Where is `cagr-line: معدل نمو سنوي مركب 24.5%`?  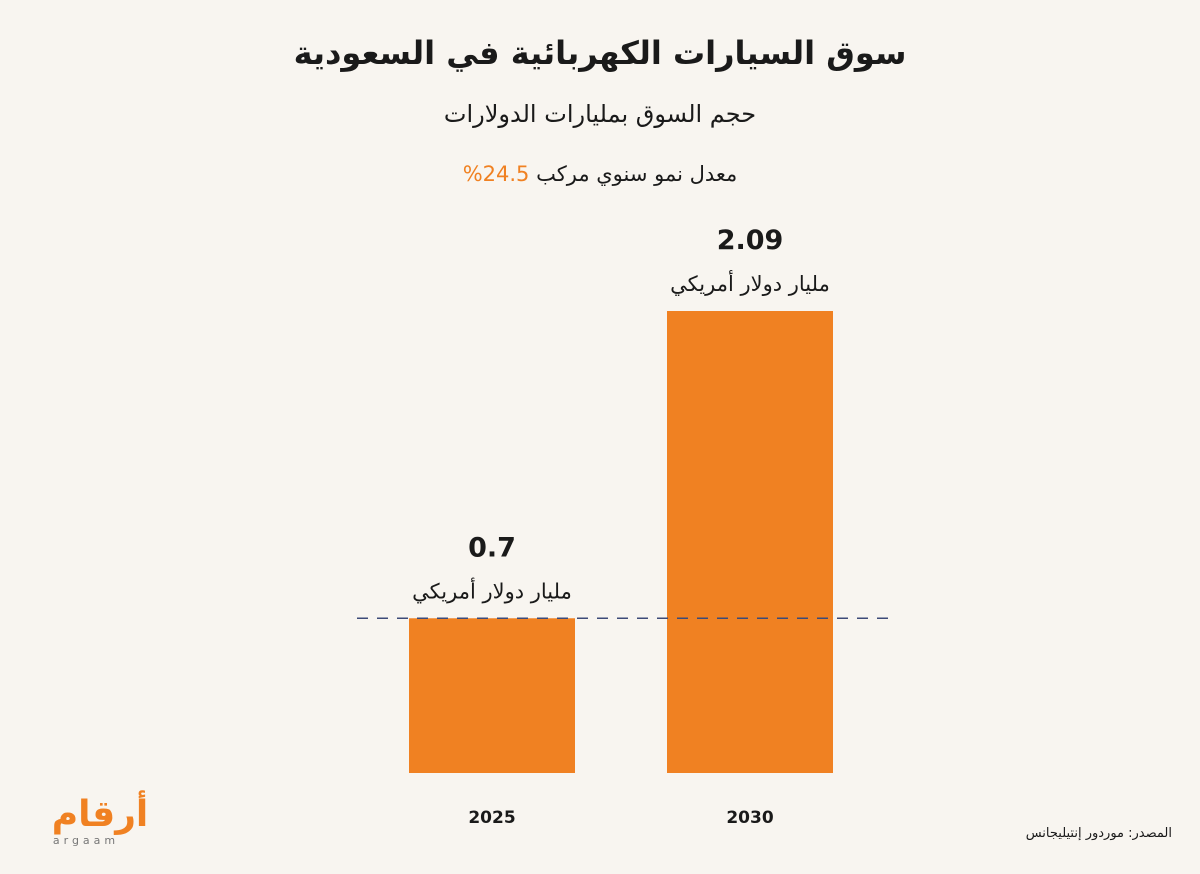
cagr-line: معدل نمو سنوي مركب 24.5% is located at coordinates (600, 174).